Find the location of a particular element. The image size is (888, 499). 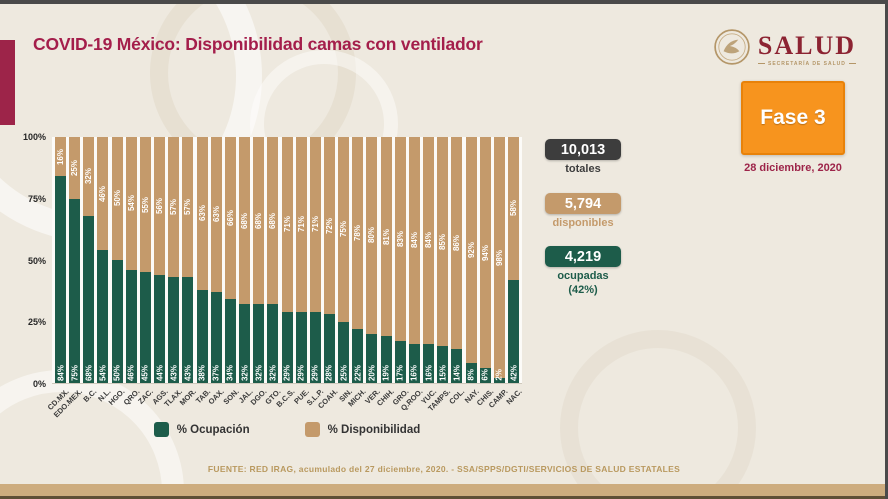

legend-label: % Ocupación is located at coordinates (213, 429).